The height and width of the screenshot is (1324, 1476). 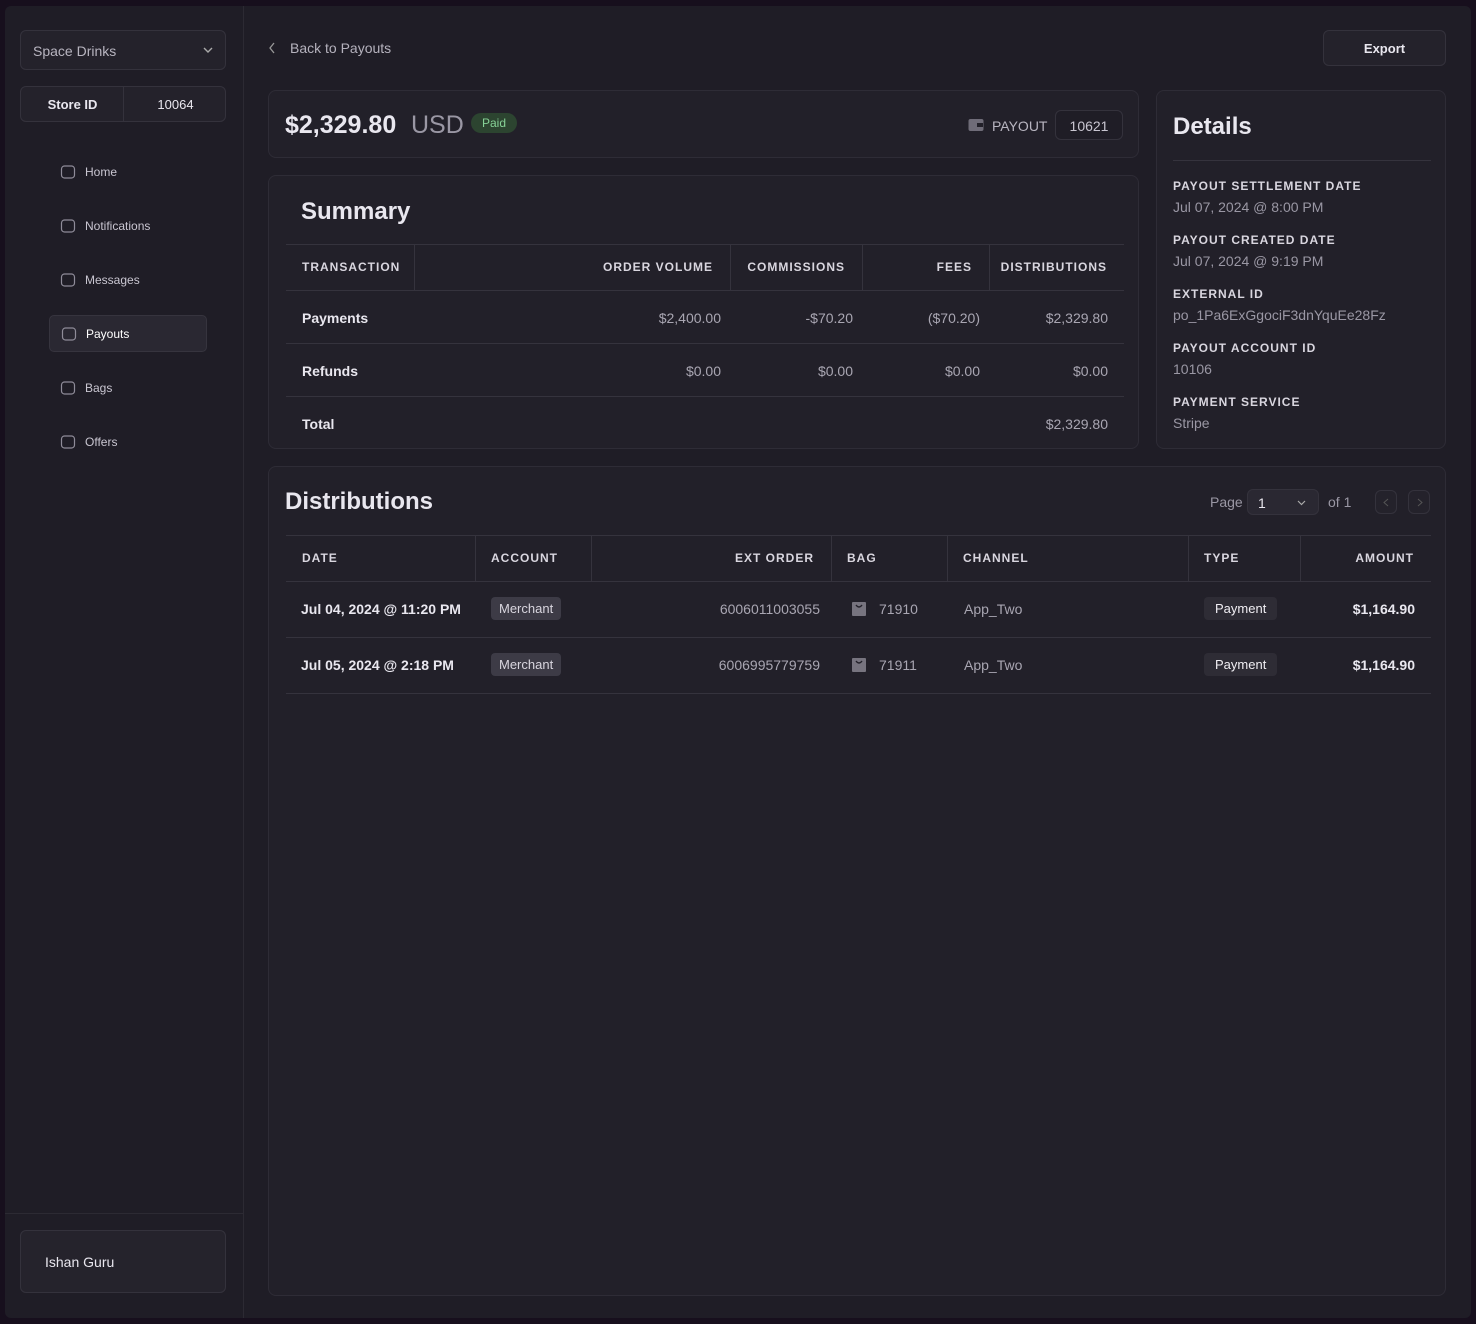 What do you see at coordinates (128, 387) in the screenshot?
I see `nav-item: Bags` at bounding box center [128, 387].